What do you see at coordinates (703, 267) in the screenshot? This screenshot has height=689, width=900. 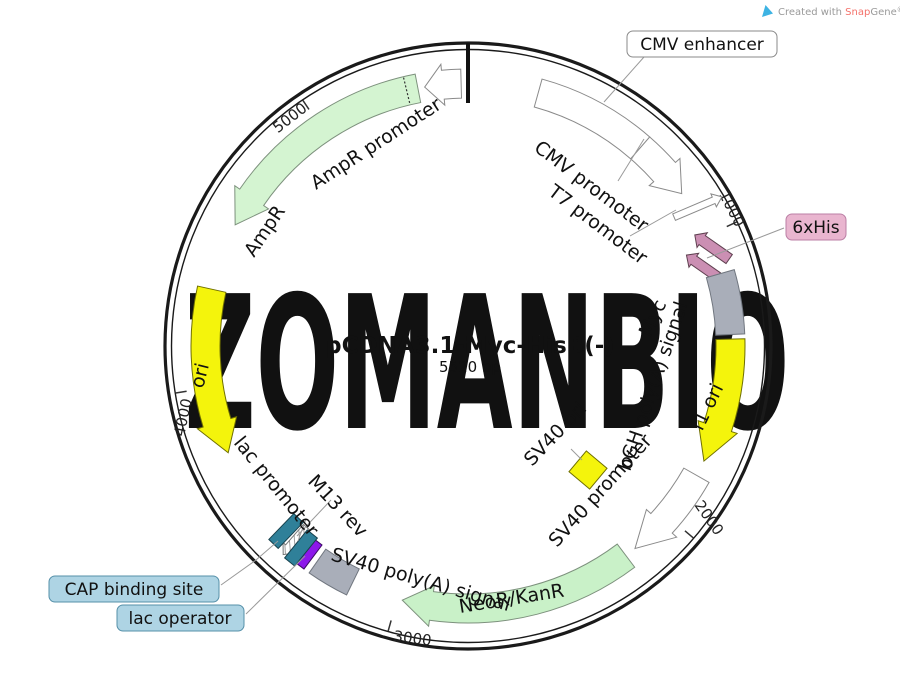 I see `feature-his6-tag` at bounding box center [703, 267].